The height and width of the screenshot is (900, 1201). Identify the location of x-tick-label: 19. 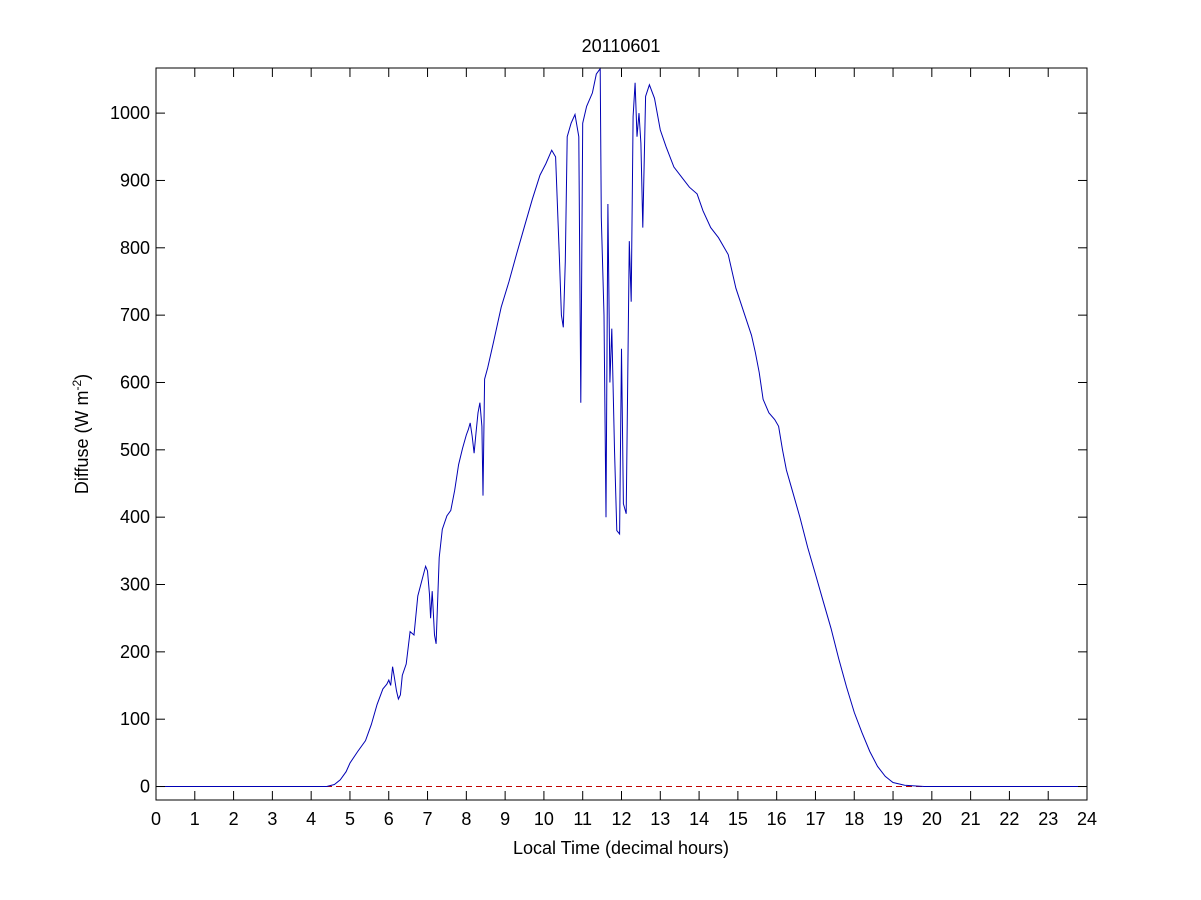
(893, 819).